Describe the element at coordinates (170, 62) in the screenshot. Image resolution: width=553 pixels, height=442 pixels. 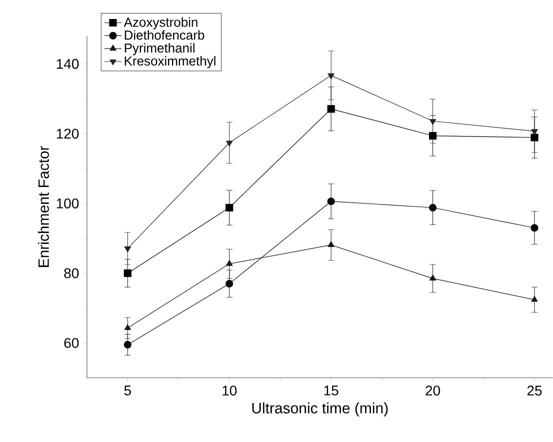
I see `legend-label: Kresoximmethyl` at that location.